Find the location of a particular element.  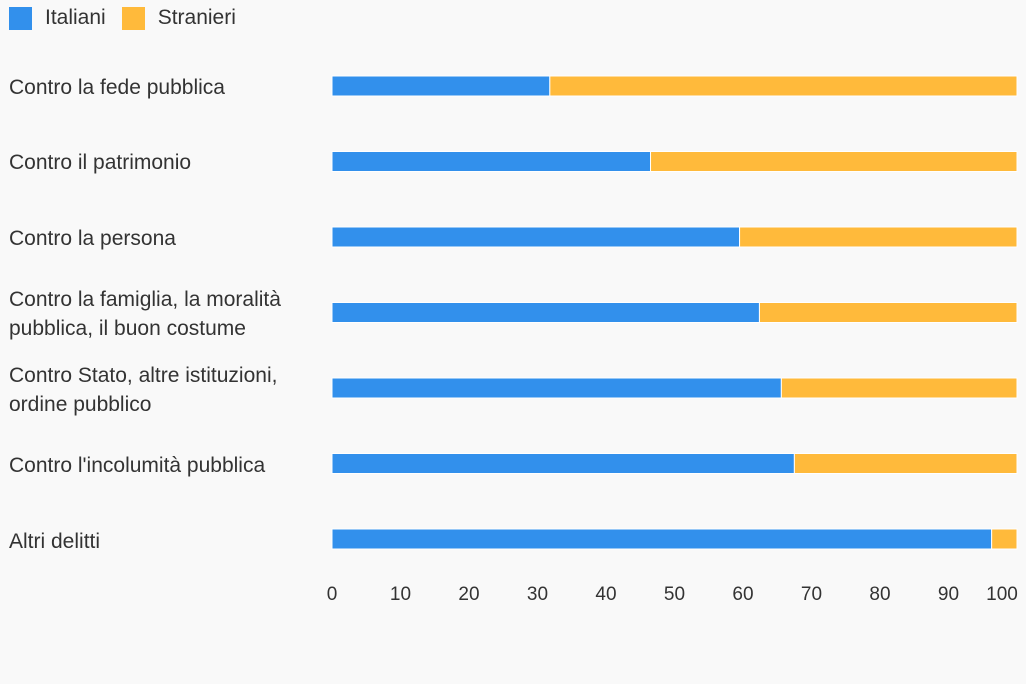

category-label: Contro l'incolumità pubblica is located at coordinates (137, 465).